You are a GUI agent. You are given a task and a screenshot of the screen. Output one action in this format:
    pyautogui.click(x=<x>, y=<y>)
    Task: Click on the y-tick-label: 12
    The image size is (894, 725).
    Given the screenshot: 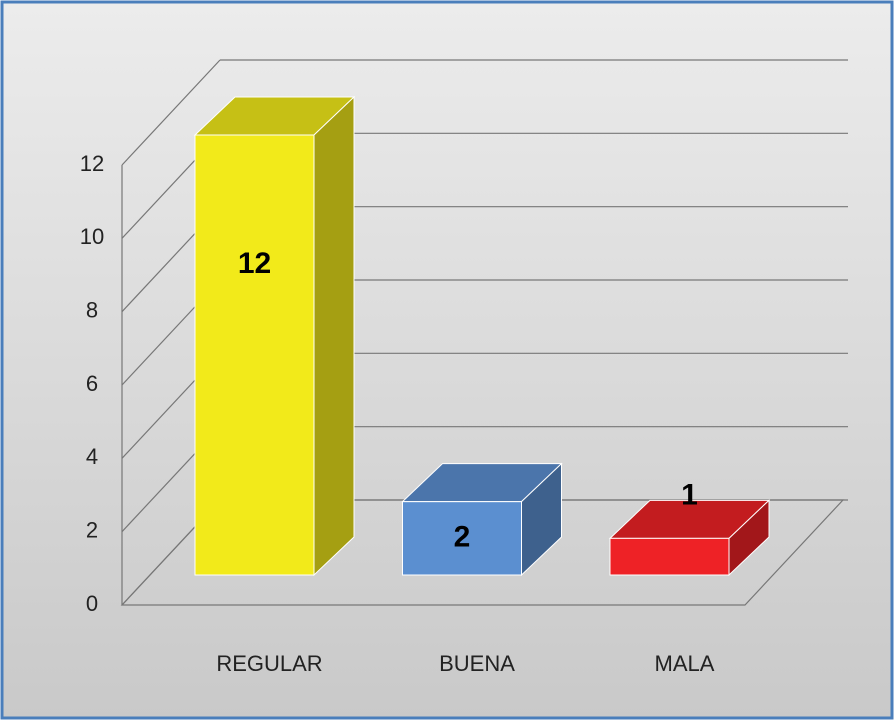 What is the action you would take?
    pyautogui.click(x=92, y=163)
    